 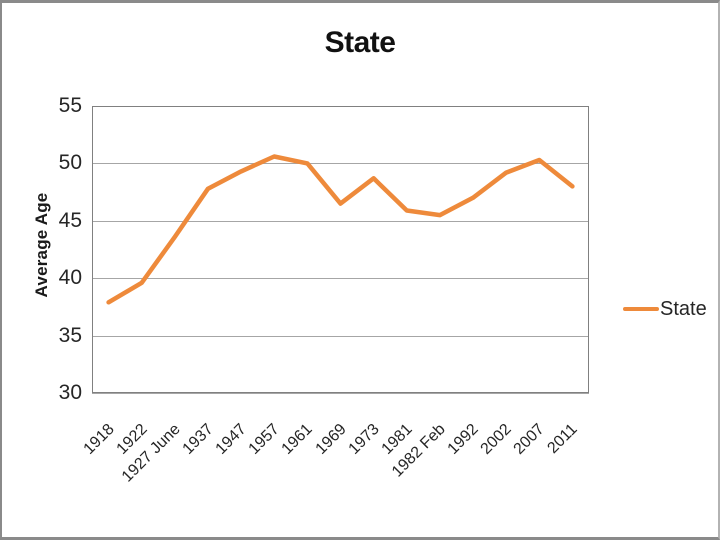 What do you see at coordinates (683, 309) in the screenshot?
I see `legend-label: State` at bounding box center [683, 309].